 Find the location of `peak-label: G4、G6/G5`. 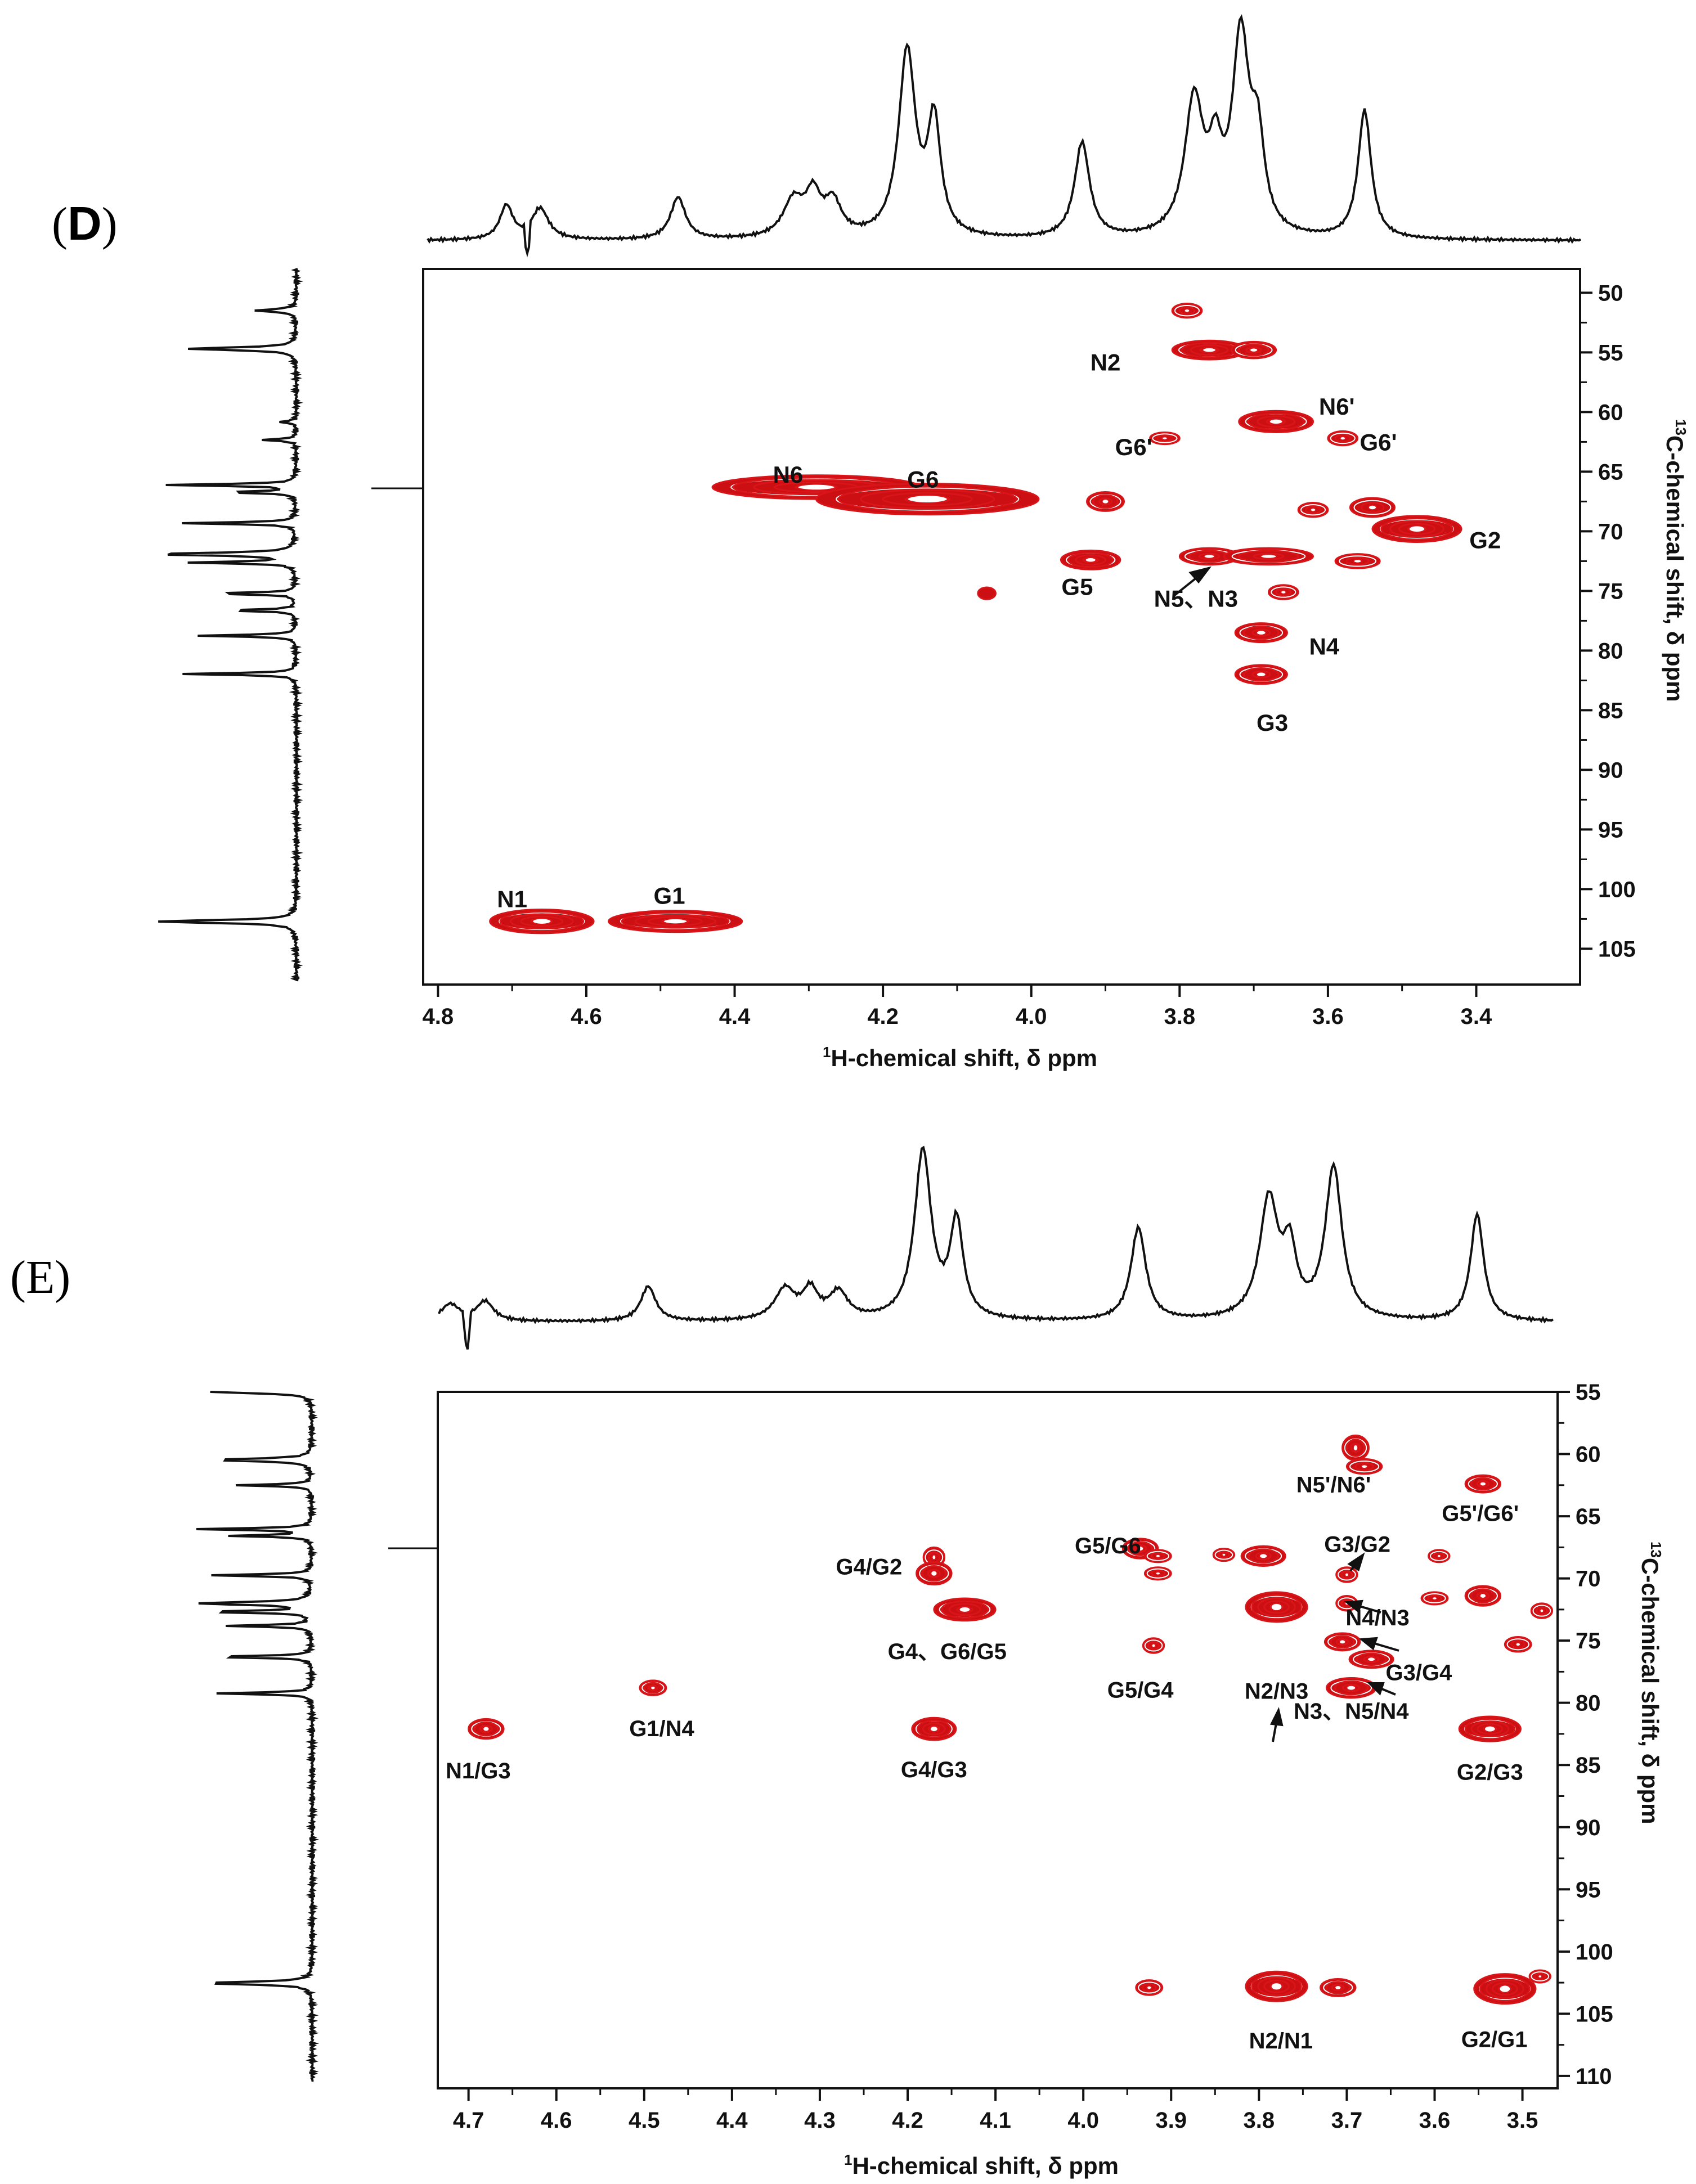

peak-label: G4、G6/G5 is located at coordinates (947, 1651).